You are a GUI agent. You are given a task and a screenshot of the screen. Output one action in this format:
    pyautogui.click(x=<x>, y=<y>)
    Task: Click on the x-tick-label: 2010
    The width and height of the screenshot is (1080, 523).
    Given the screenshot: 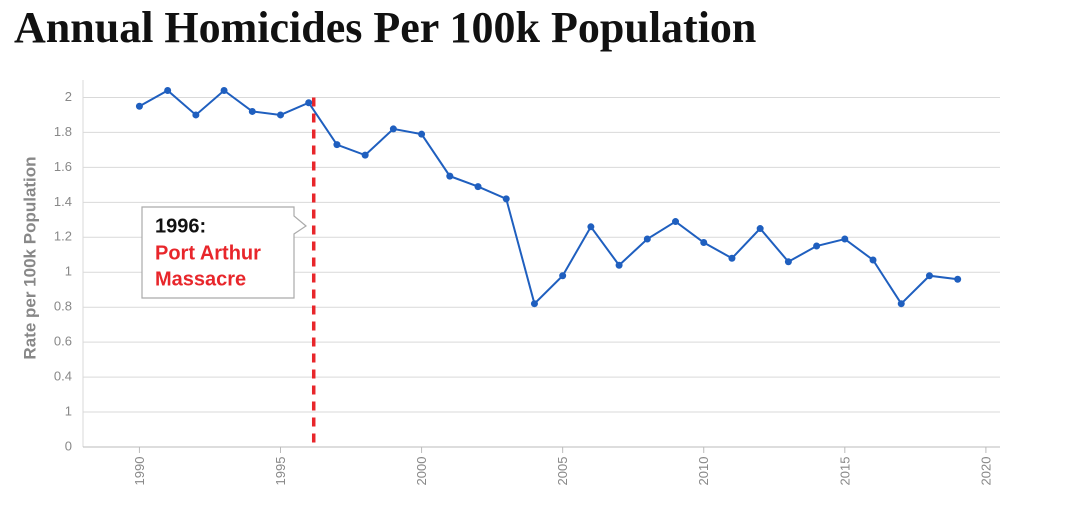 What is the action you would take?
    pyautogui.click(x=703, y=471)
    